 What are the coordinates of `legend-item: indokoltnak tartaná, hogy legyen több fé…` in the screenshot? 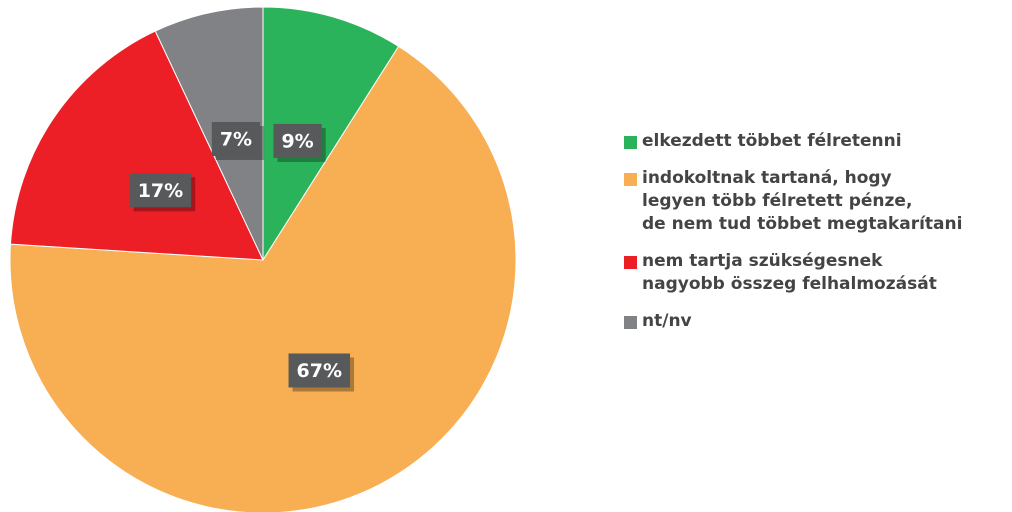 It's located at (816, 201).